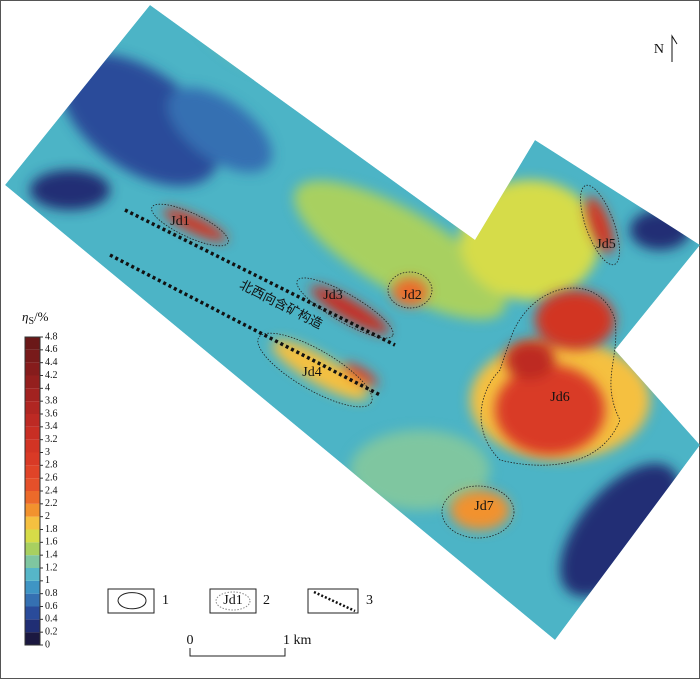 The image size is (700, 679). What do you see at coordinates (369, 600) in the screenshot?
I see `legend-label: 3` at bounding box center [369, 600].